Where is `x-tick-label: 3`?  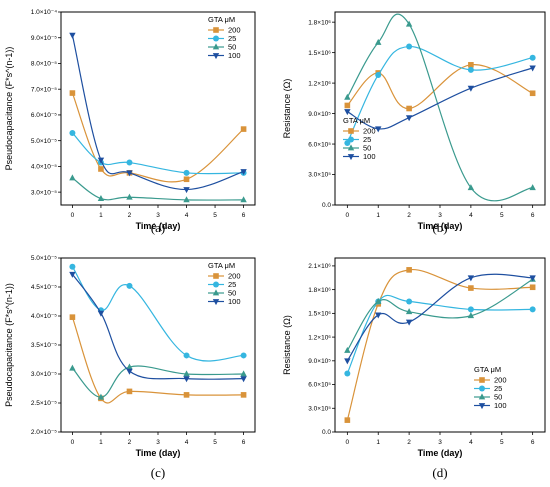 x-tick-label: 3 is located at coordinates (158, 215).